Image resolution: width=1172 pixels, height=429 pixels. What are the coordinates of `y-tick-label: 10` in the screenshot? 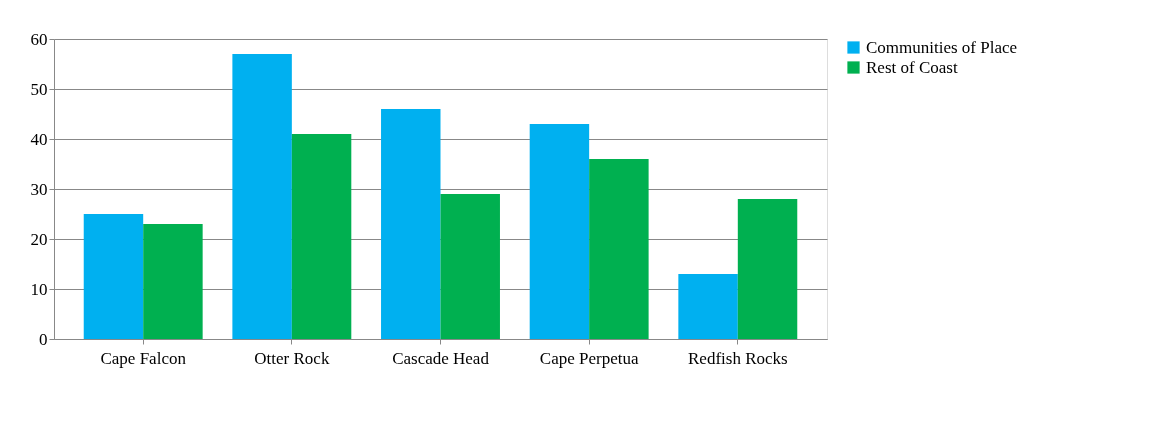 It's located at (39, 289).